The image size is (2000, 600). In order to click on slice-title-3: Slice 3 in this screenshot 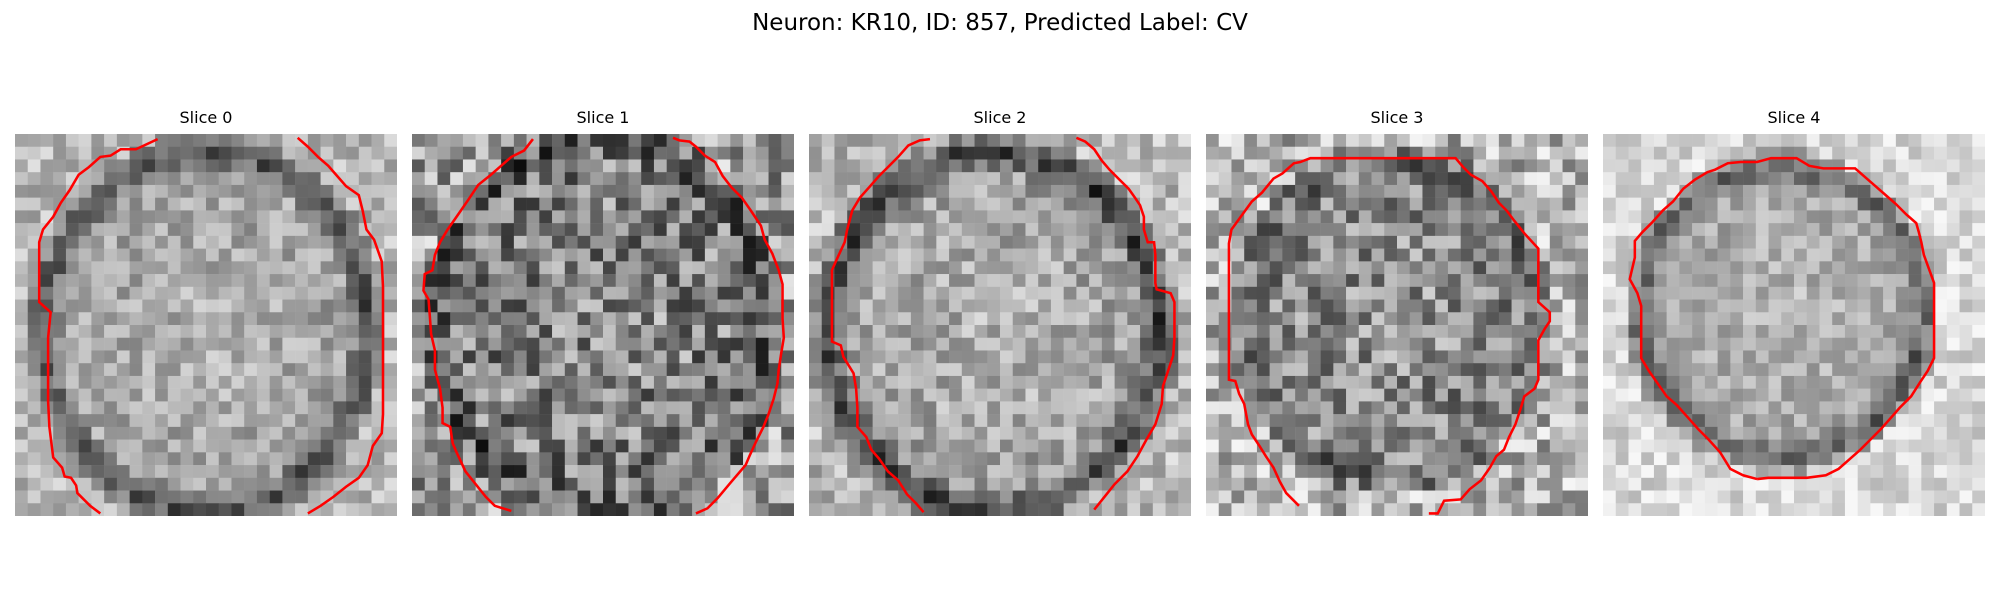, I will do `click(1397, 117)`.